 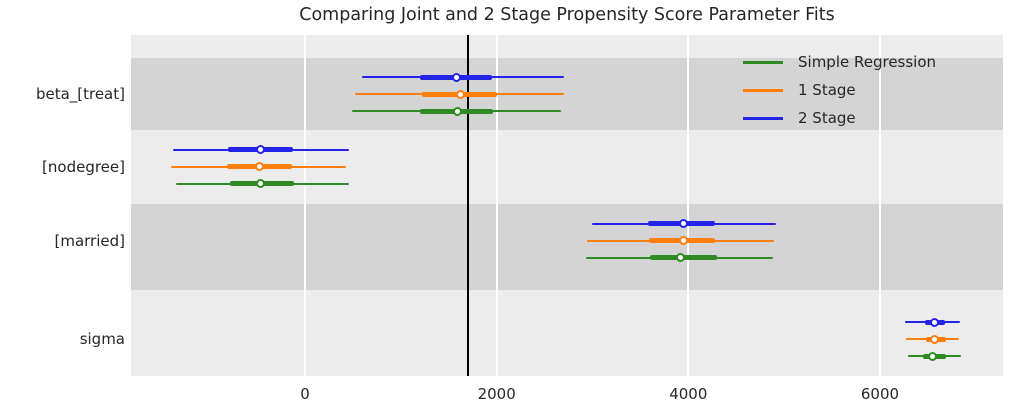 I want to click on y-axis-label: [nodegree], so click(x=83, y=166).